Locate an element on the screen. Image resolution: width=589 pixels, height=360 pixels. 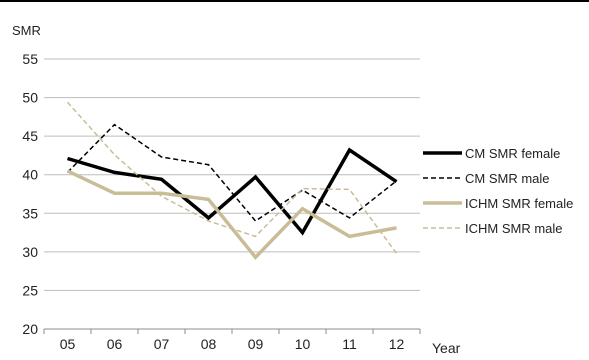
y-axis-label: SMR is located at coordinates (26, 30).